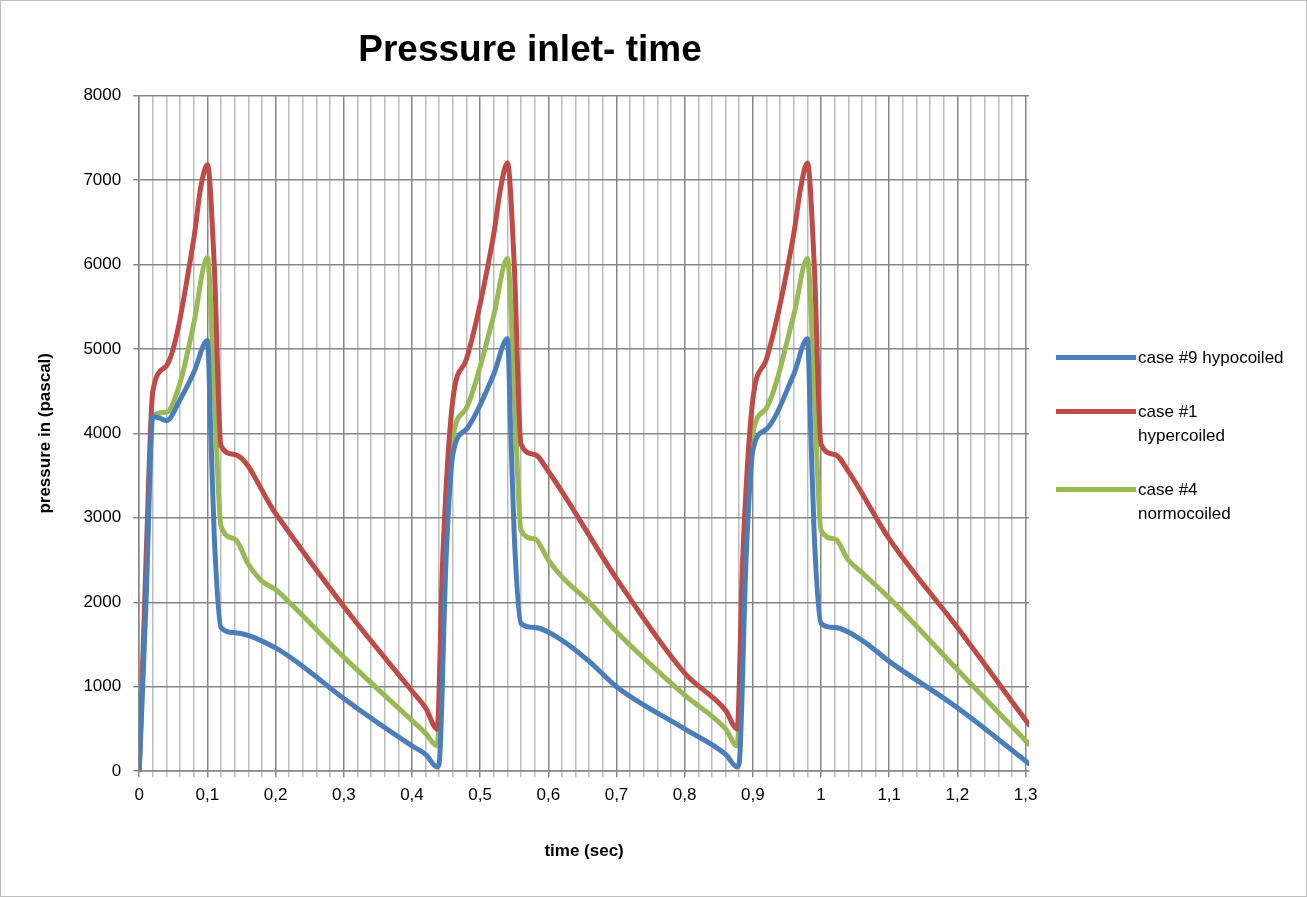  I want to click on x-tick-label: 0,9, so click(753, 795).